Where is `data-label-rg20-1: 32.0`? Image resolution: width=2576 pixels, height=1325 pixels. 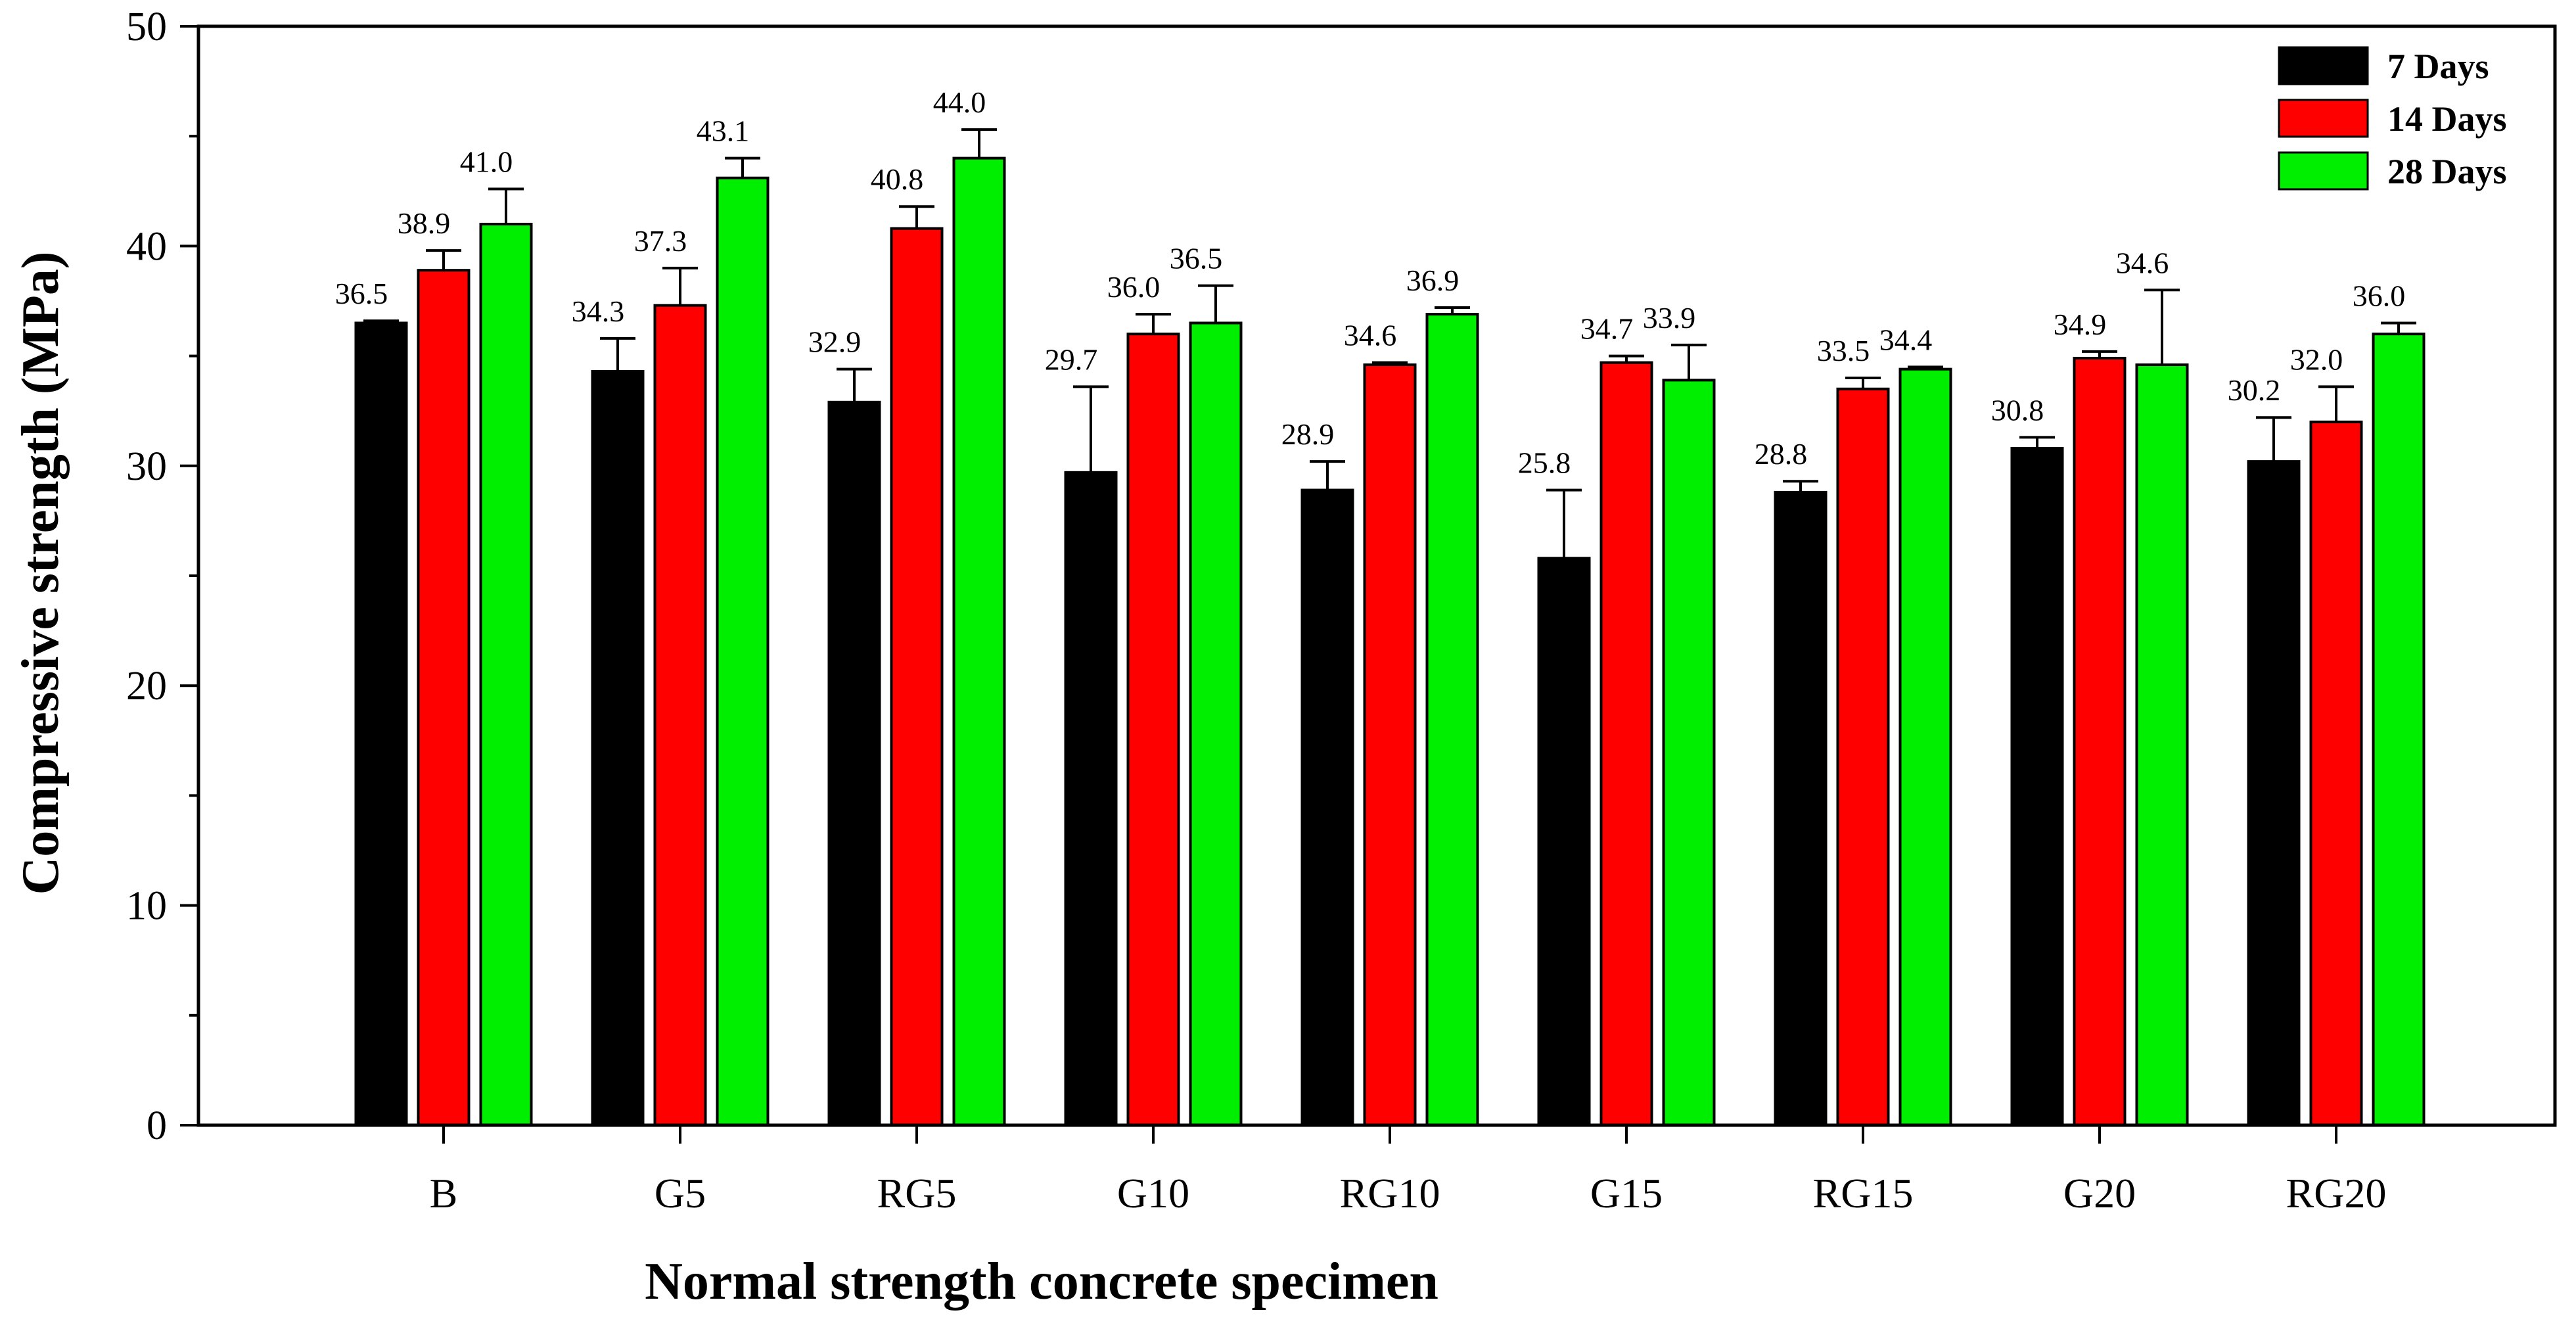
data-label-rg20-1: 32.0 is located at coordinates (2316, 359).